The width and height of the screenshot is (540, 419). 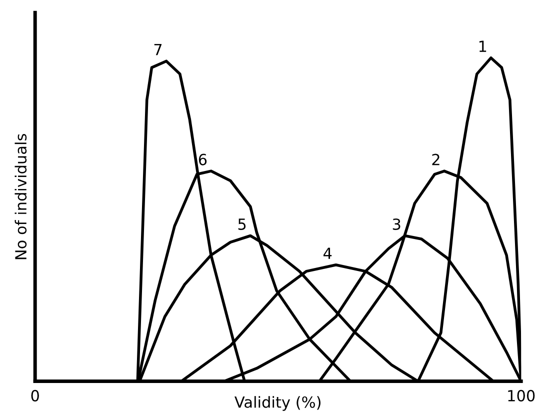 I want to click on x-tick-label: 0, so click(x=35, y=396).